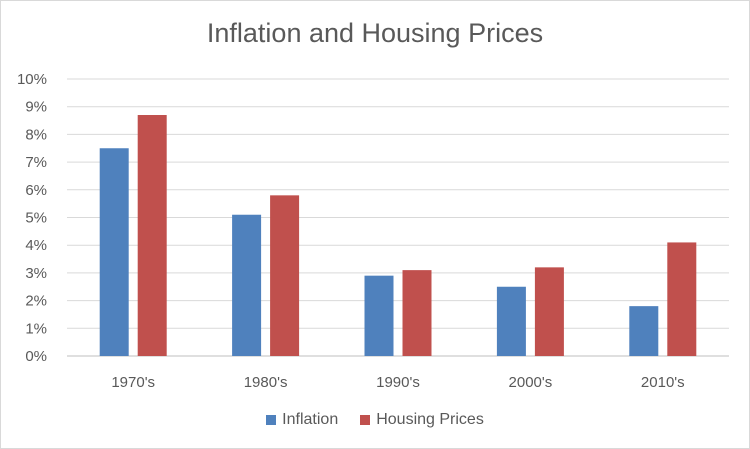 Image resolution: width=750 pixels, height=449 pixels. I want to click on legend-swatch-housing-prices, so click(365, 420).